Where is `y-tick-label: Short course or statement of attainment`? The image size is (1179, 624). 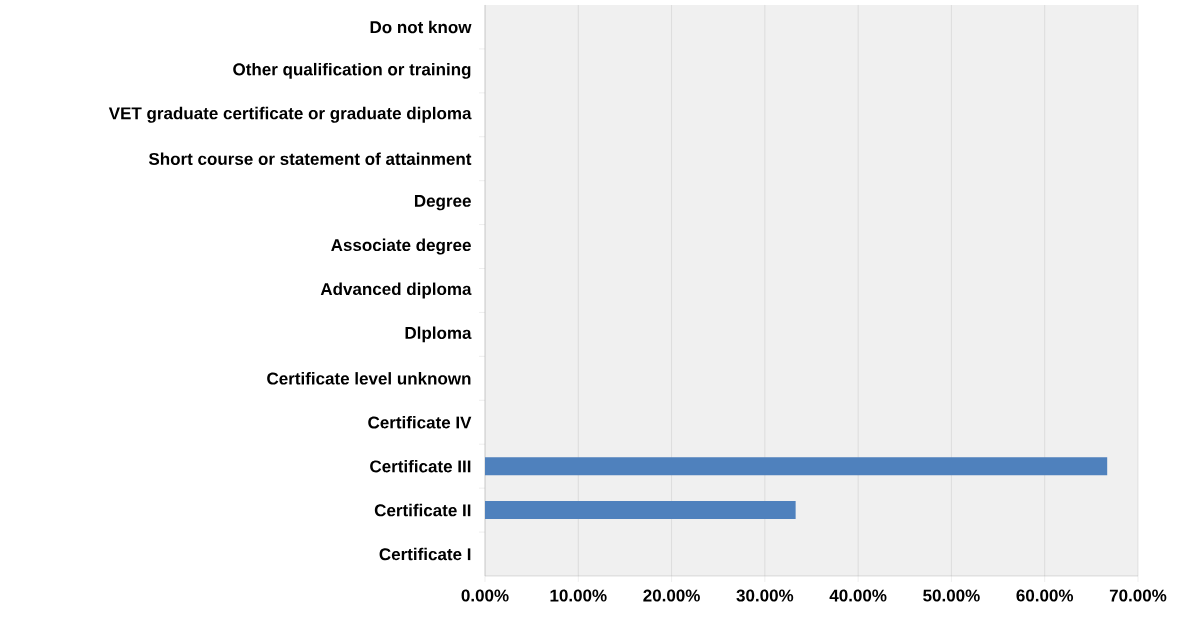
y-tick-label: Short course or statement of attainment is located at coordinates (310, 158).